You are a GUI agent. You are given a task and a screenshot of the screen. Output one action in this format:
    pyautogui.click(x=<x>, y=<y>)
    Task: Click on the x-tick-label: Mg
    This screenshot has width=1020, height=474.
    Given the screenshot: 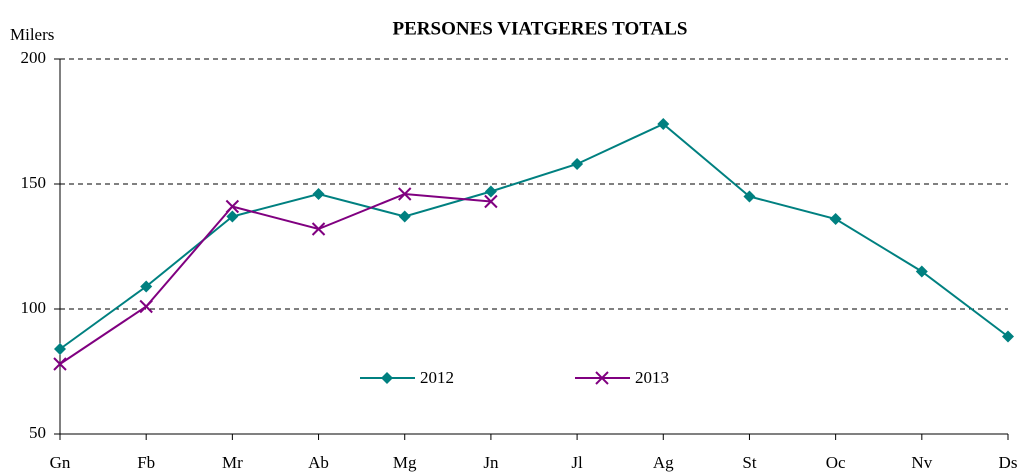 What is the action you would take?
    pyautogui.click(x=405, y=462)
    